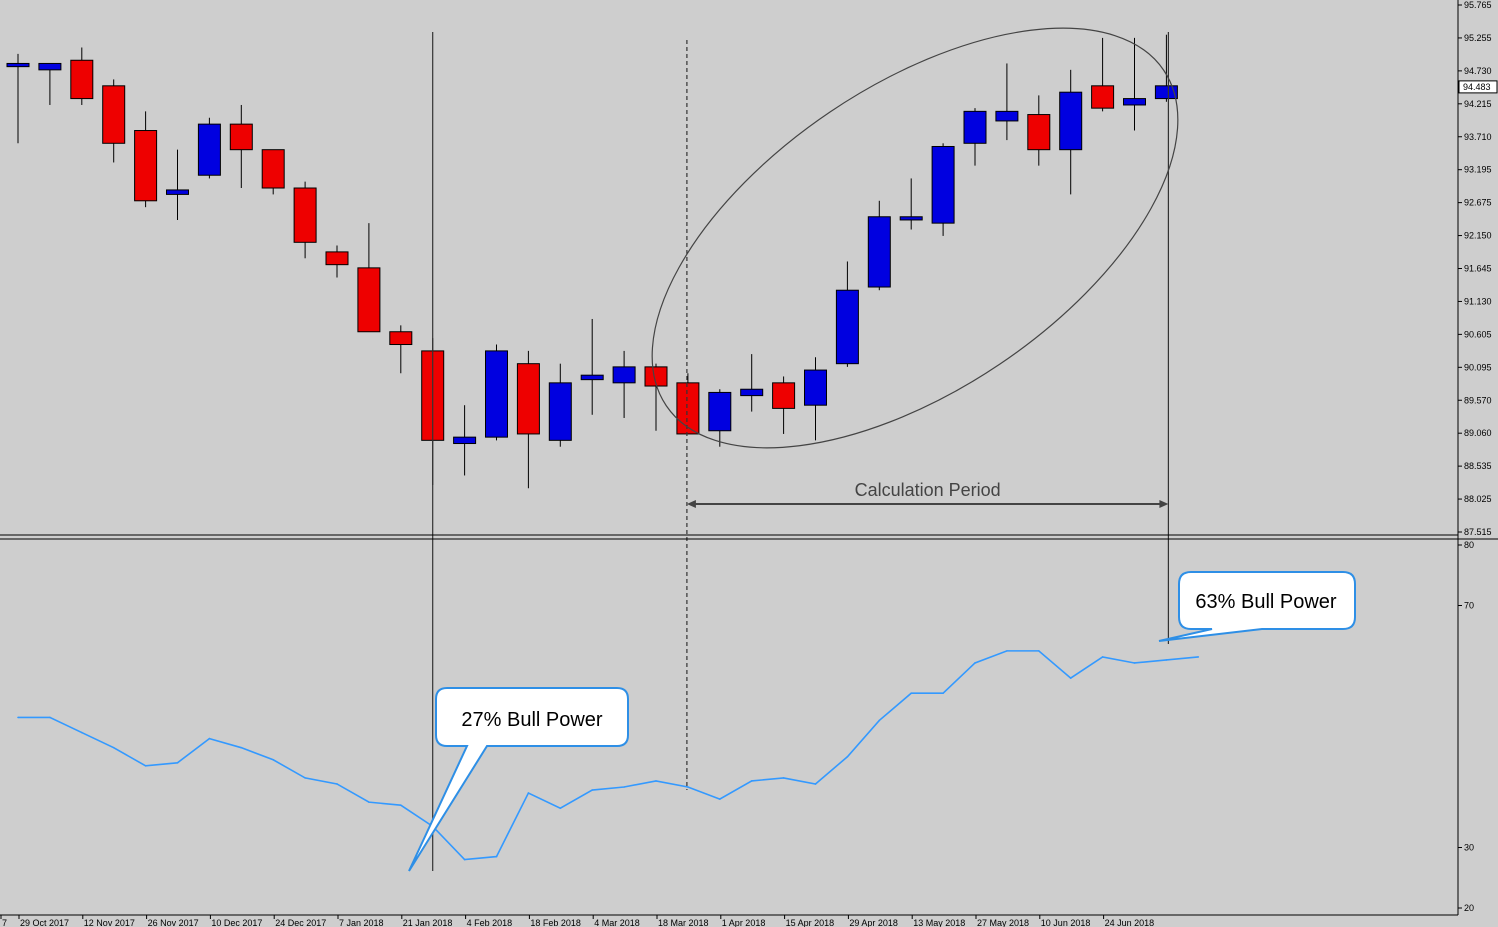 Image resolution: width=1498 pixels, height=927 pixels. I want to click on price-tick-label: 93.195, so click(1478, 170).